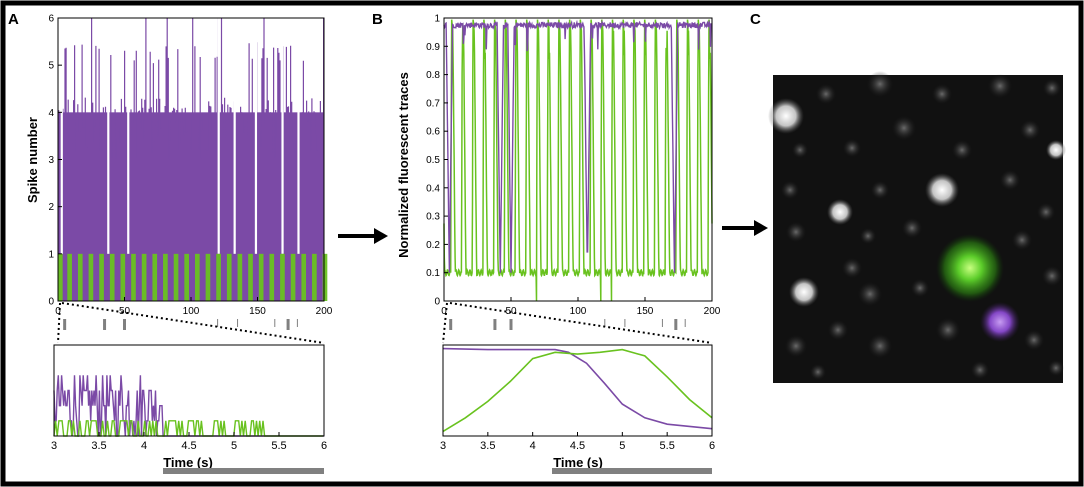 The image size is (1084, 487). Describe the element at coordinates (189, 442) in the screenshot. I see `panel-a-bottom-xticks: 3 3.5 4 4.5 5 5.5 6` at that location.